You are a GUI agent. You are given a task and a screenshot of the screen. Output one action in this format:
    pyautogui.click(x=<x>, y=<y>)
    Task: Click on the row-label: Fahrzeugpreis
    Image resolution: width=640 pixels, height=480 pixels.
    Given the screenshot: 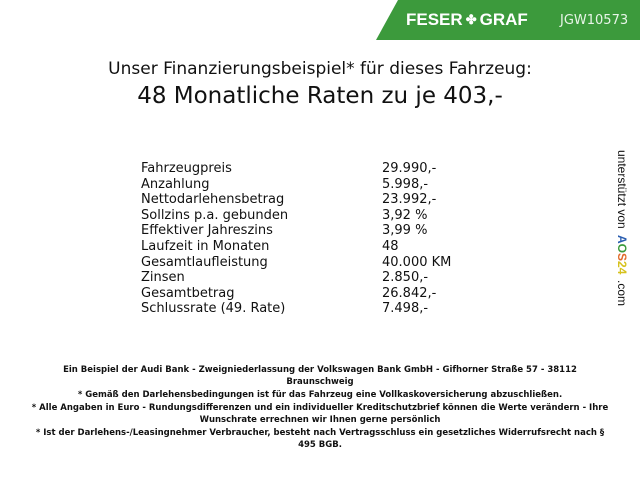 What is the action you would take?
    pyautogui.click(x=186, y=168)
    